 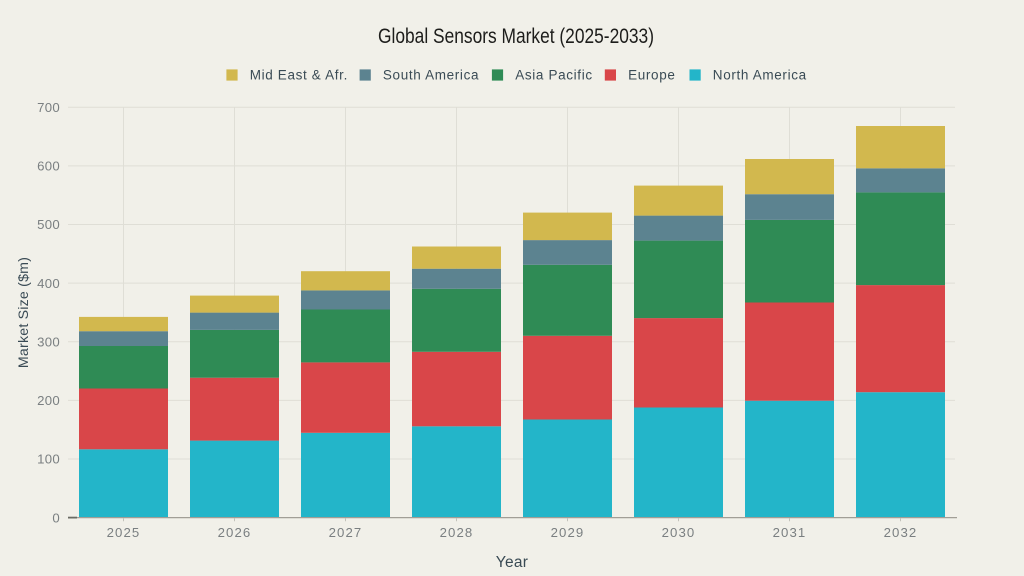 I want to click on svg-text: 2026, so click(x=235, y=532).